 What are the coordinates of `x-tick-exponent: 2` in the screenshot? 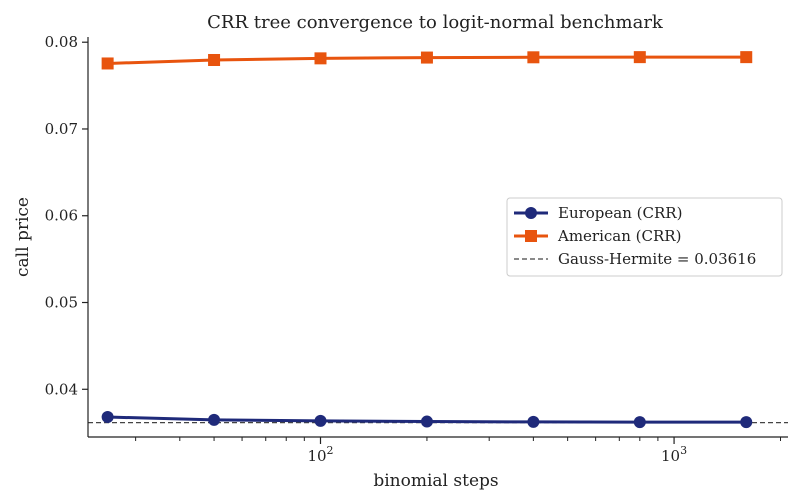 It's located at (330, 450).